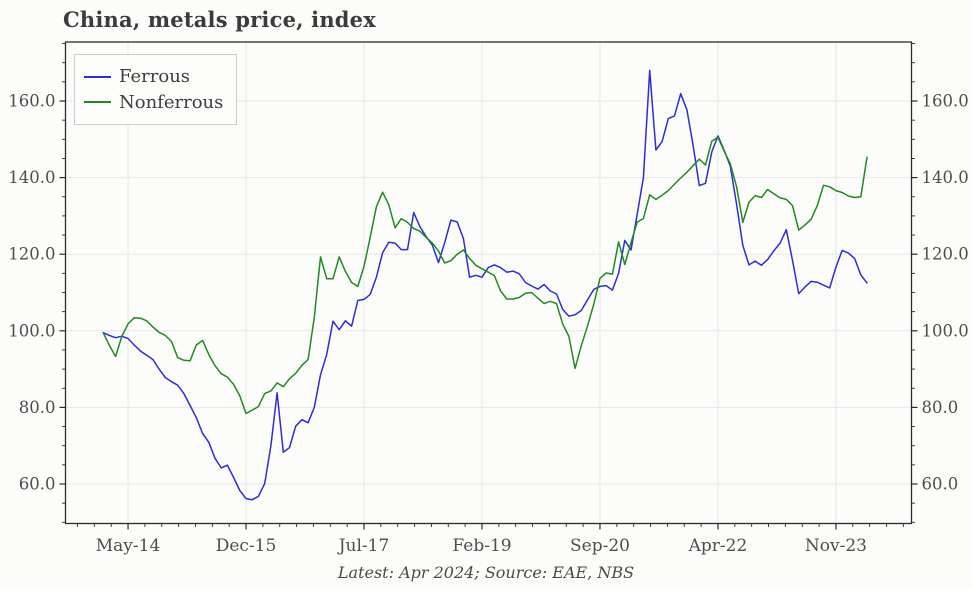 Image resolution: width=972 pixels, height=589 pixels. What do you see at coordinates (97, 76) in the screenshot?
I see `ferrous-line-swatch` at bounding box center [97, 76].